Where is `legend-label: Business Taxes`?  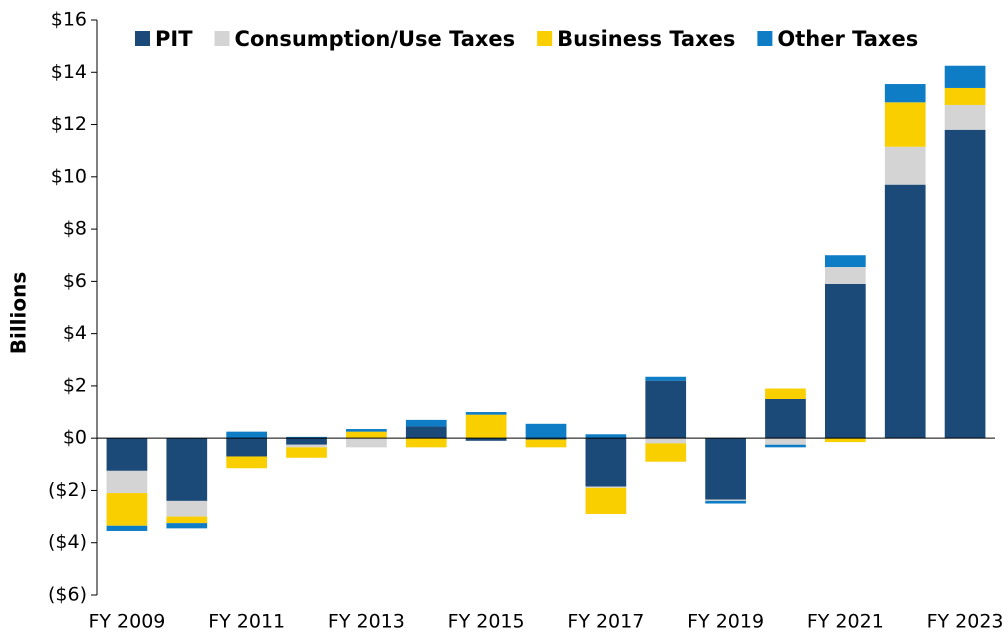
legend-label: Business Taxes is located at coordinates (646, 39).